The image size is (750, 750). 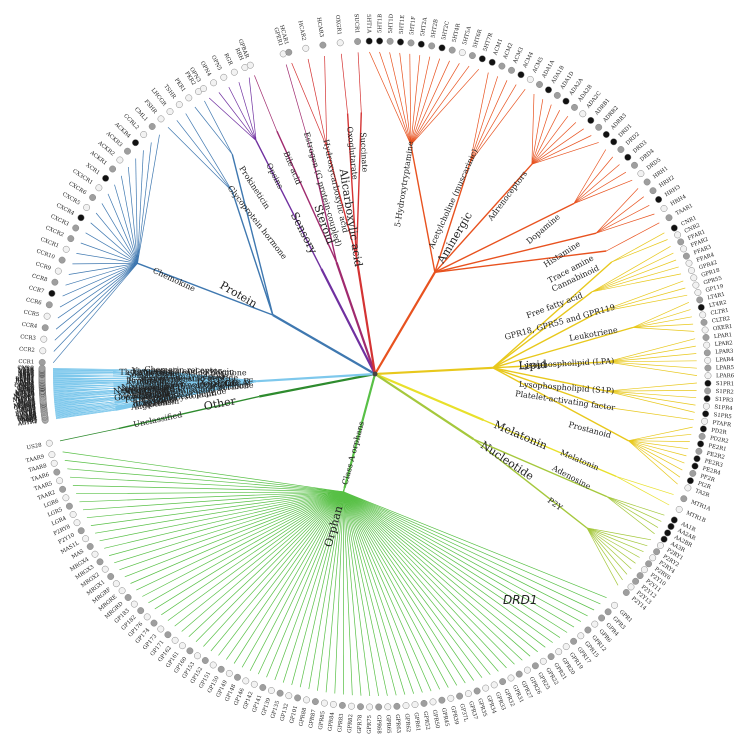 What do you see at coordinates (426, 721) in the screenshot?
I see `leaf-label: GPR52` at bounding box center [426, 721].